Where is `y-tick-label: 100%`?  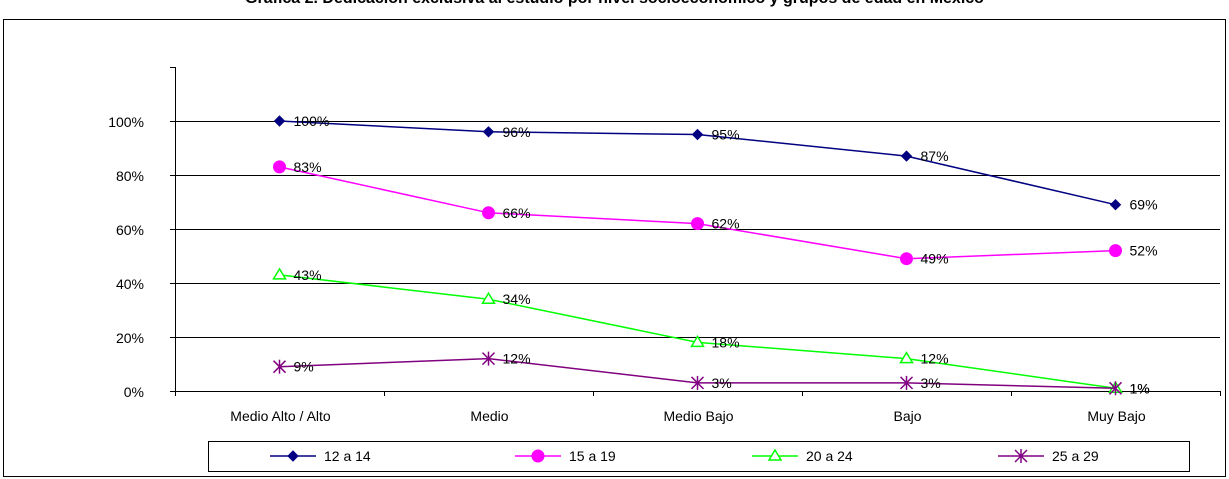 y-tick-label: 100% is located at coordinates (126, 122).